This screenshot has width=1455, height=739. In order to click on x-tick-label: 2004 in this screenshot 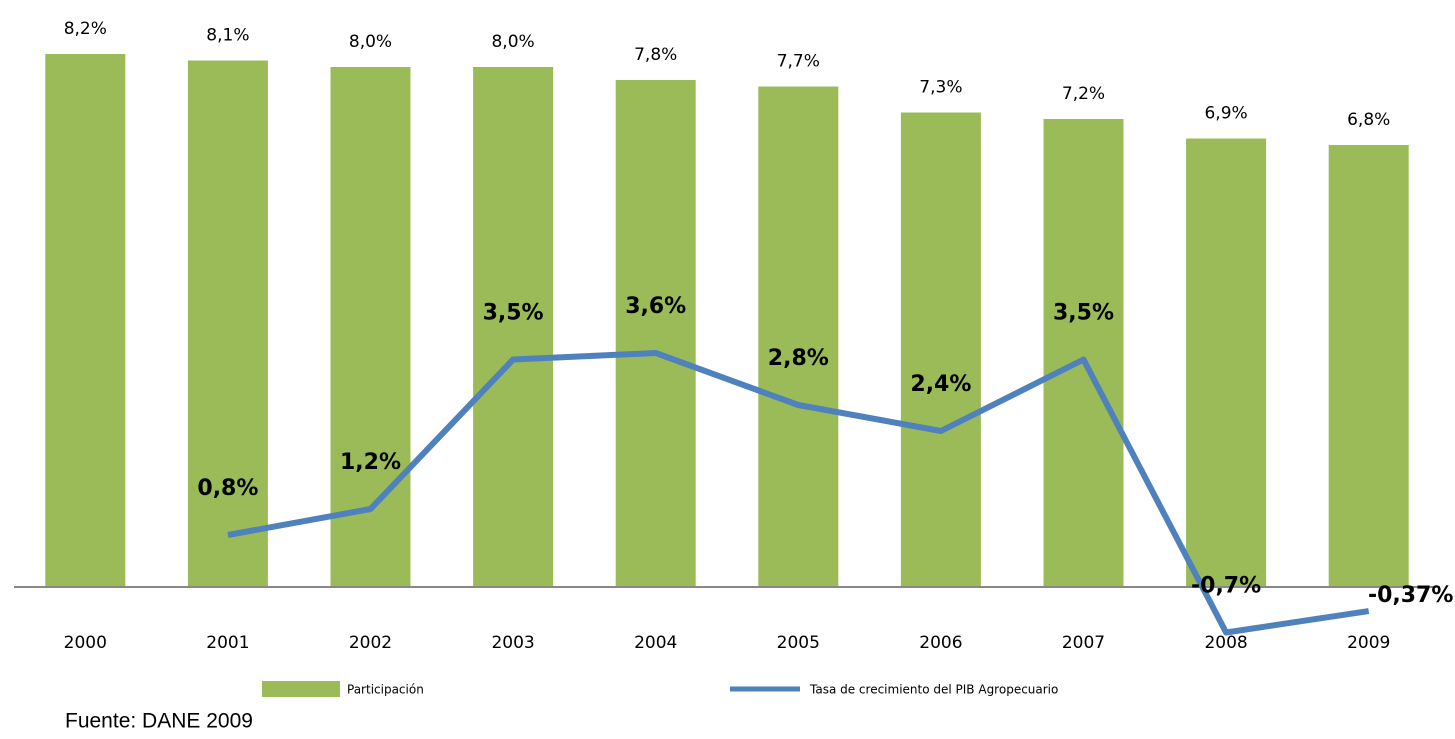, I will do `click(655, 643)`.